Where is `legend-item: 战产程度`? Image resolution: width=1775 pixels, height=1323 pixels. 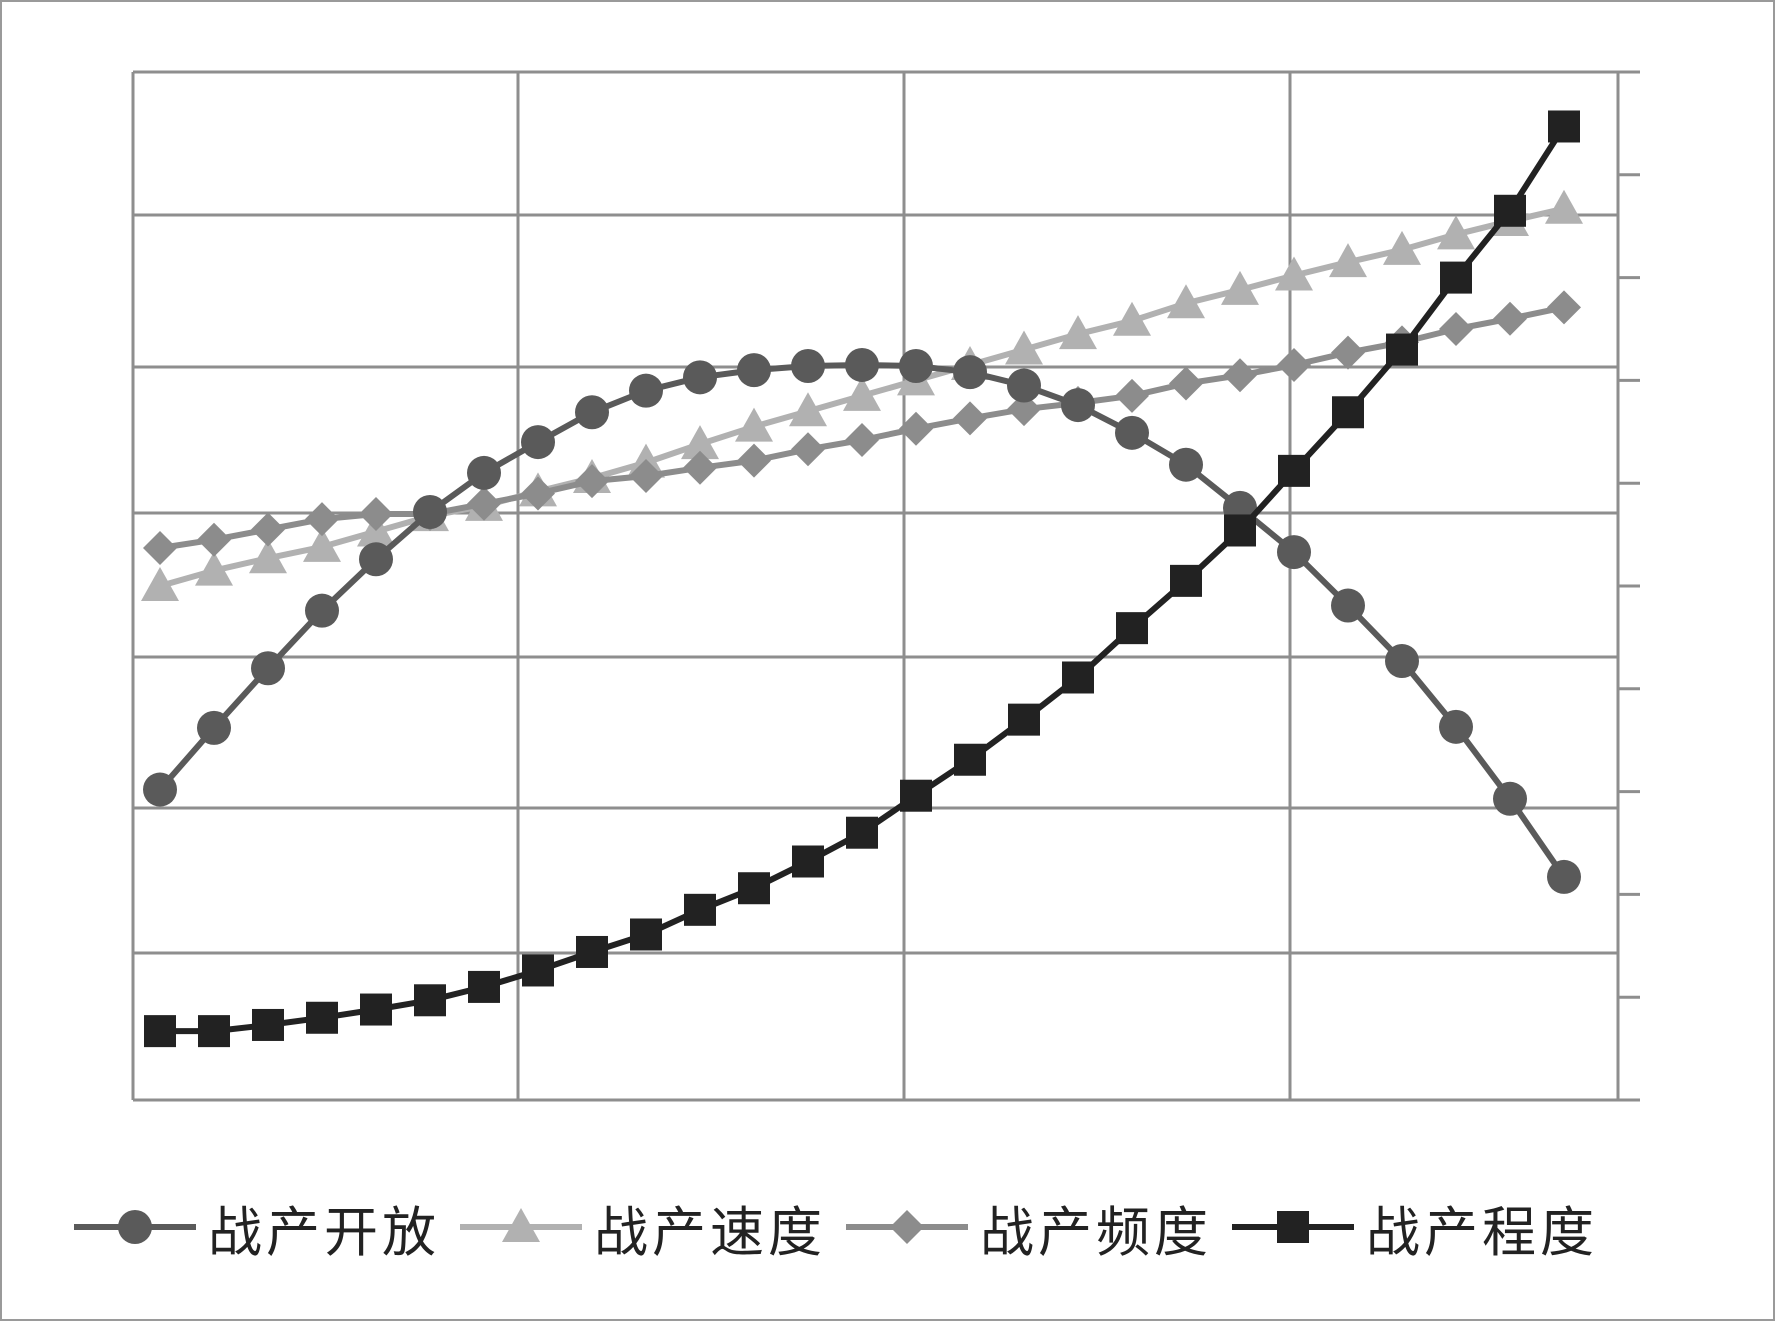
legend-item: 战产程度 is located at coordinates (1414, 1227).